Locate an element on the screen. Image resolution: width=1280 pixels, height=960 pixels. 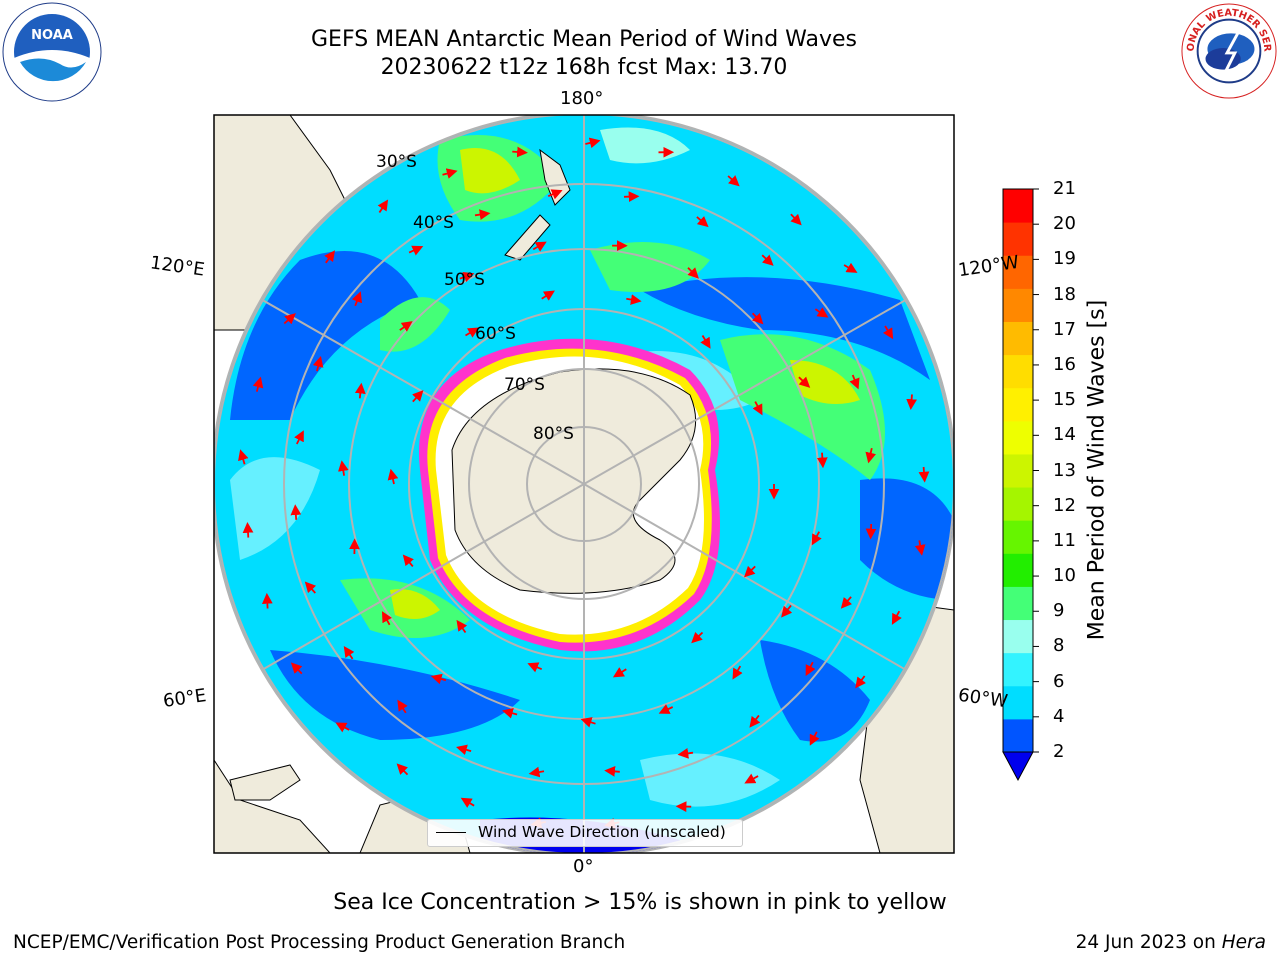
colorbar-tick-label: 6 is located at coordinates (1059, 681).